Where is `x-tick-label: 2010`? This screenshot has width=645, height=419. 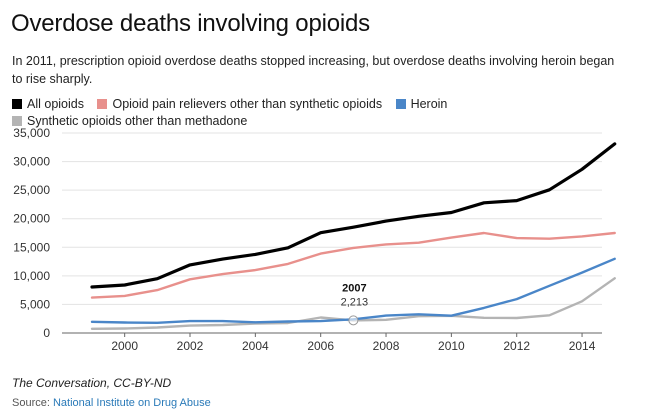 x-tick-label: 2010 is located at coordinates (451, 346).